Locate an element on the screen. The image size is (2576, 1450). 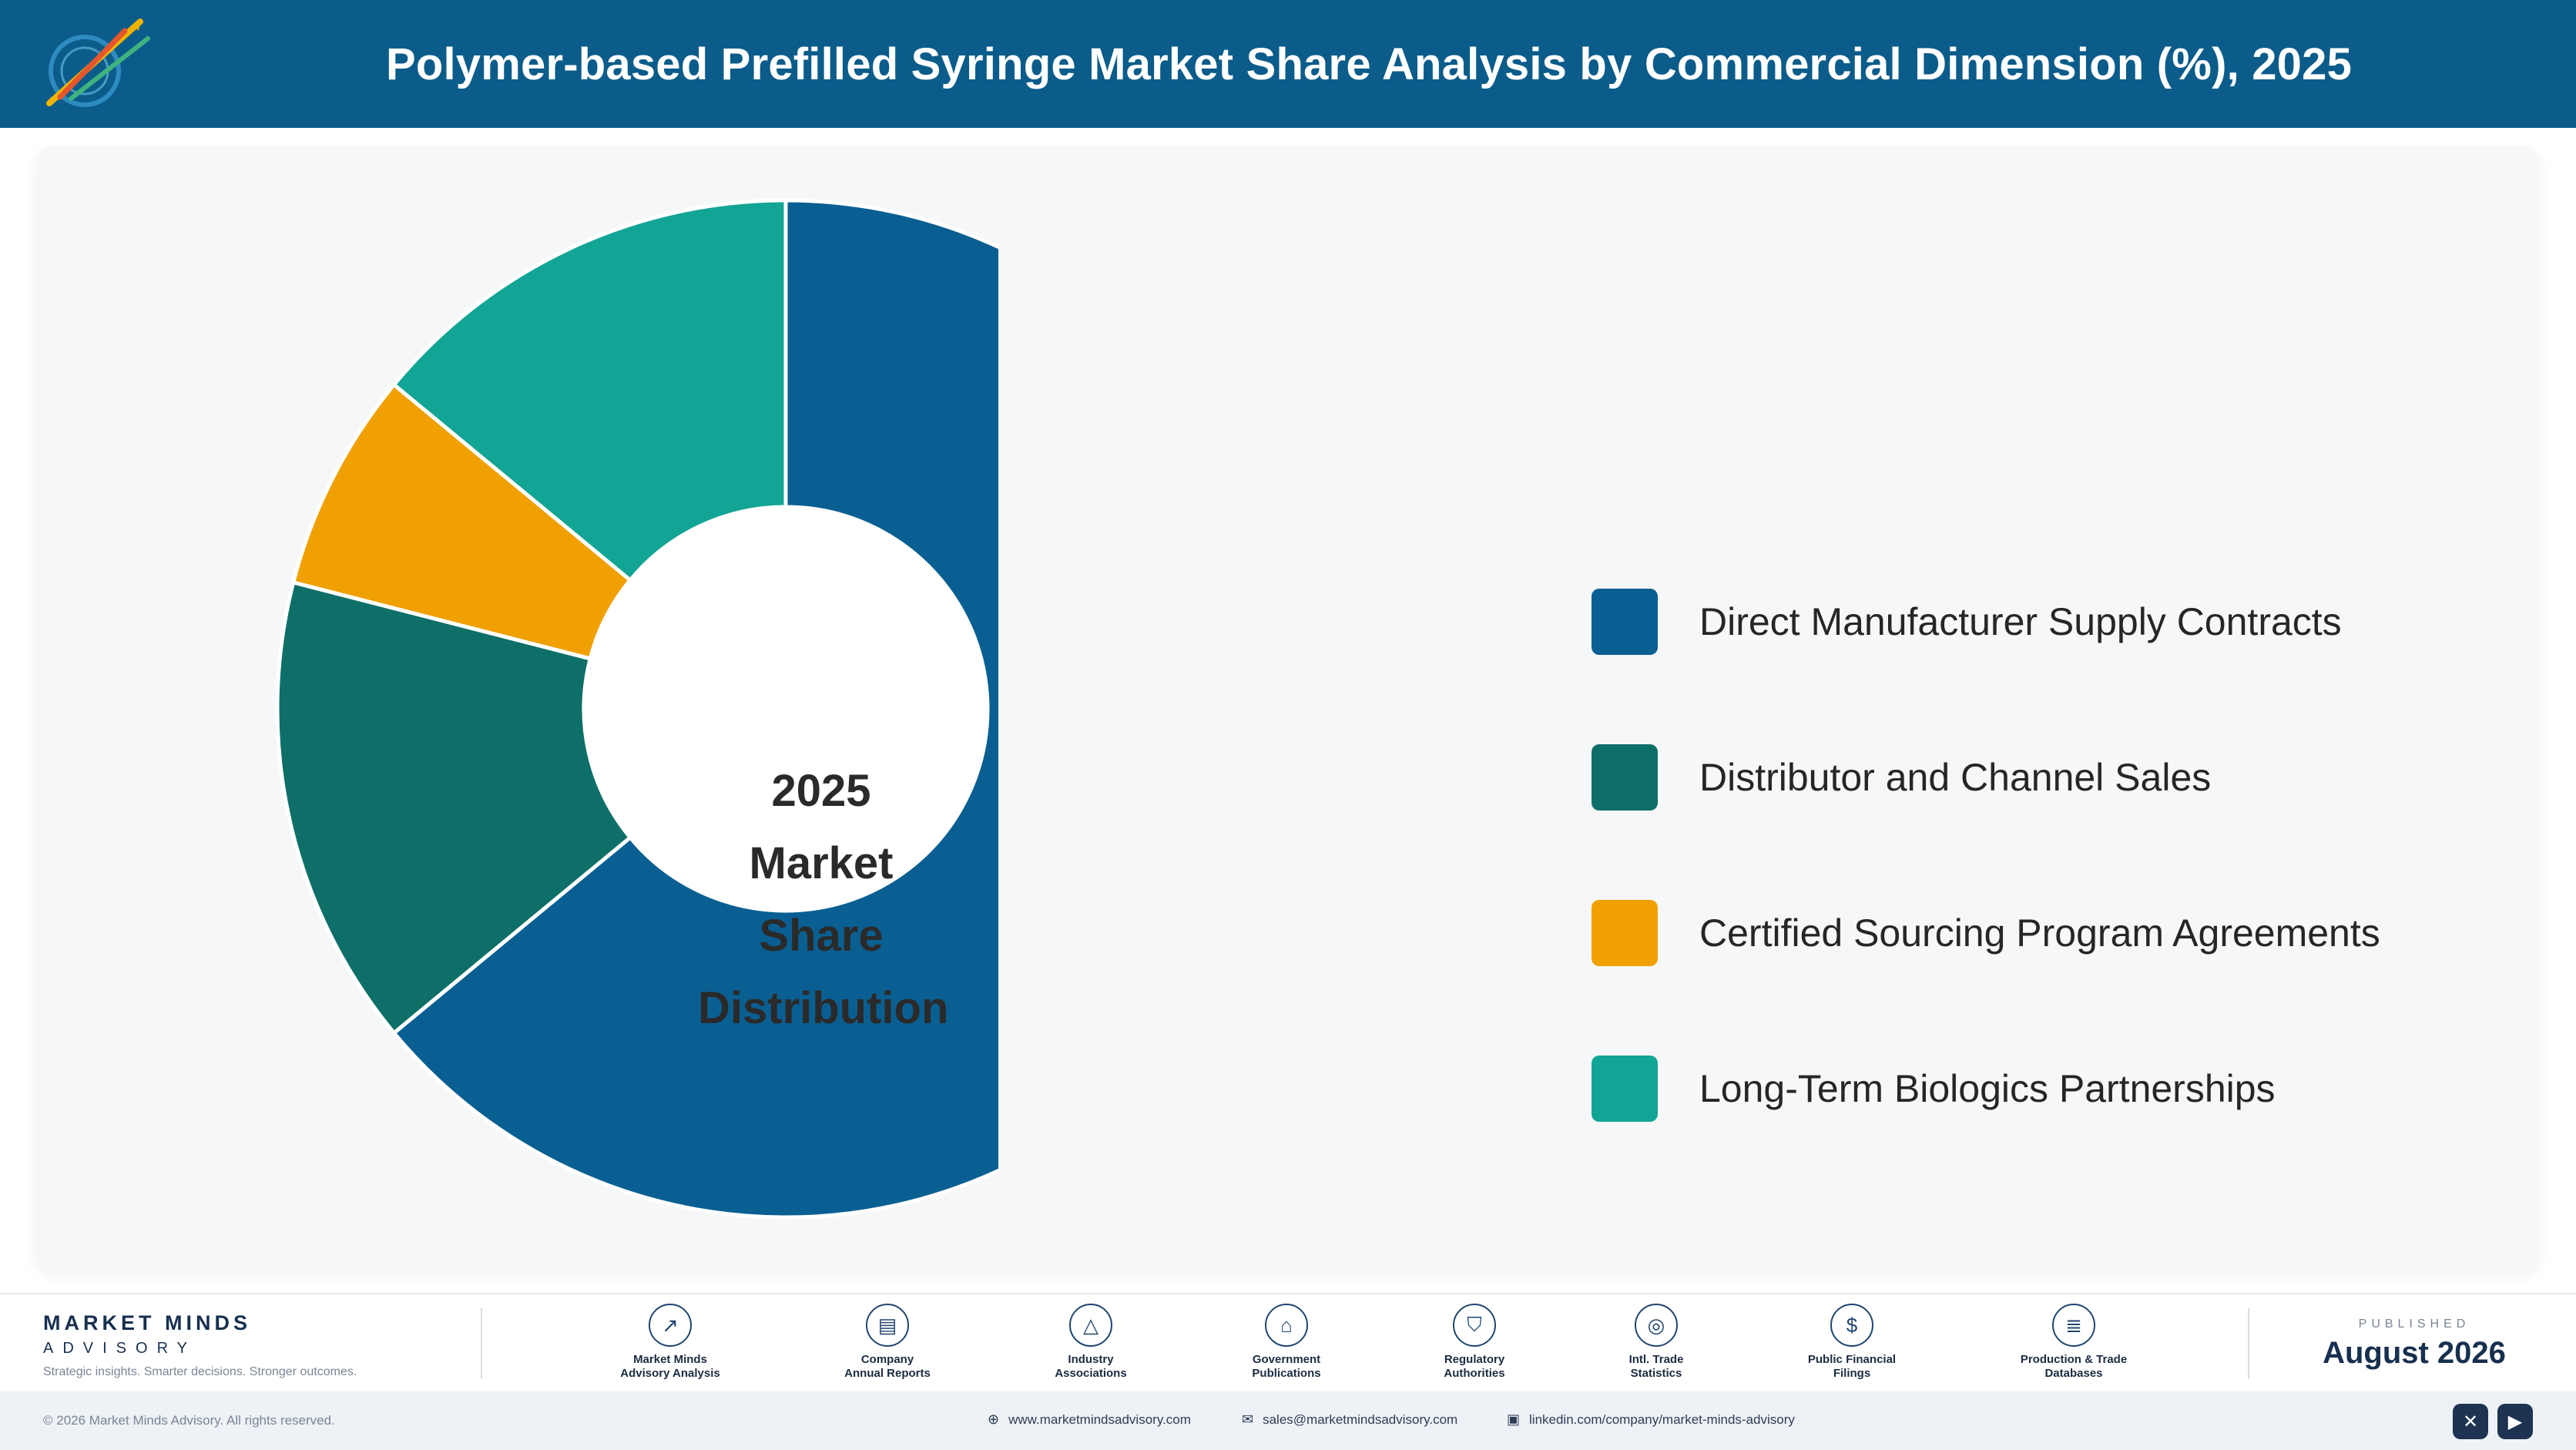
source-item: ▤ Company Annual Reports is located at coordinates (887, 1342).